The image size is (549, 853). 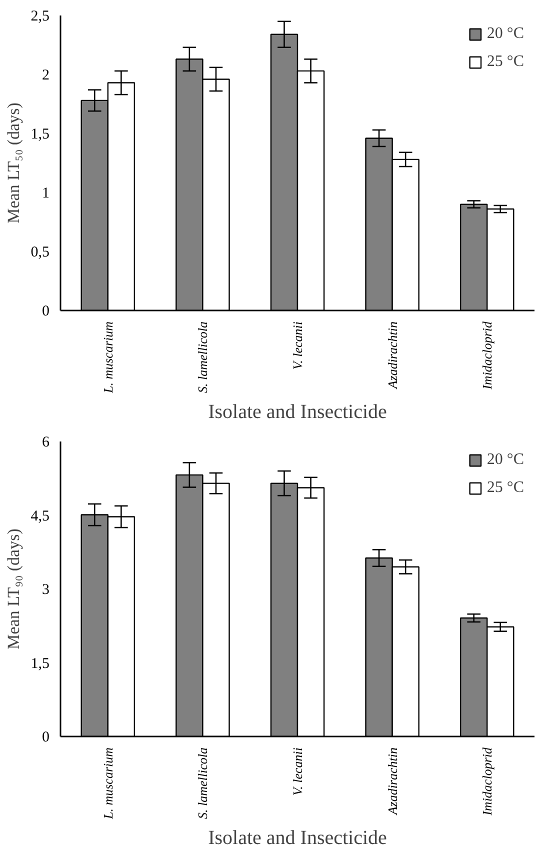 I want to click on y-tick-label: 0,5, so click(x=40, y=252).